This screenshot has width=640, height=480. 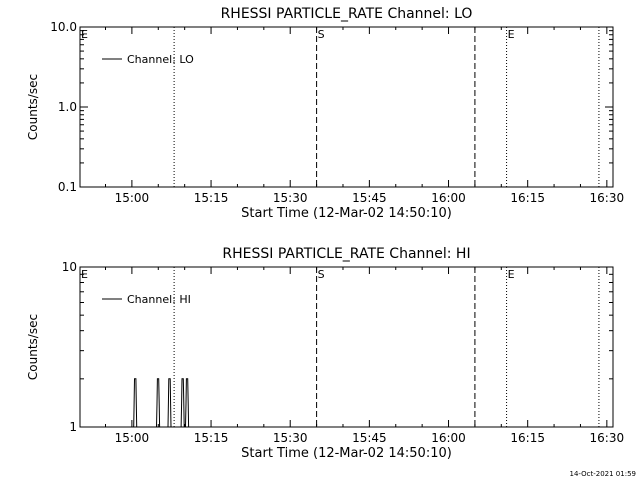 I want to click on y-tick-label: 1, so click(x=73, y=427).